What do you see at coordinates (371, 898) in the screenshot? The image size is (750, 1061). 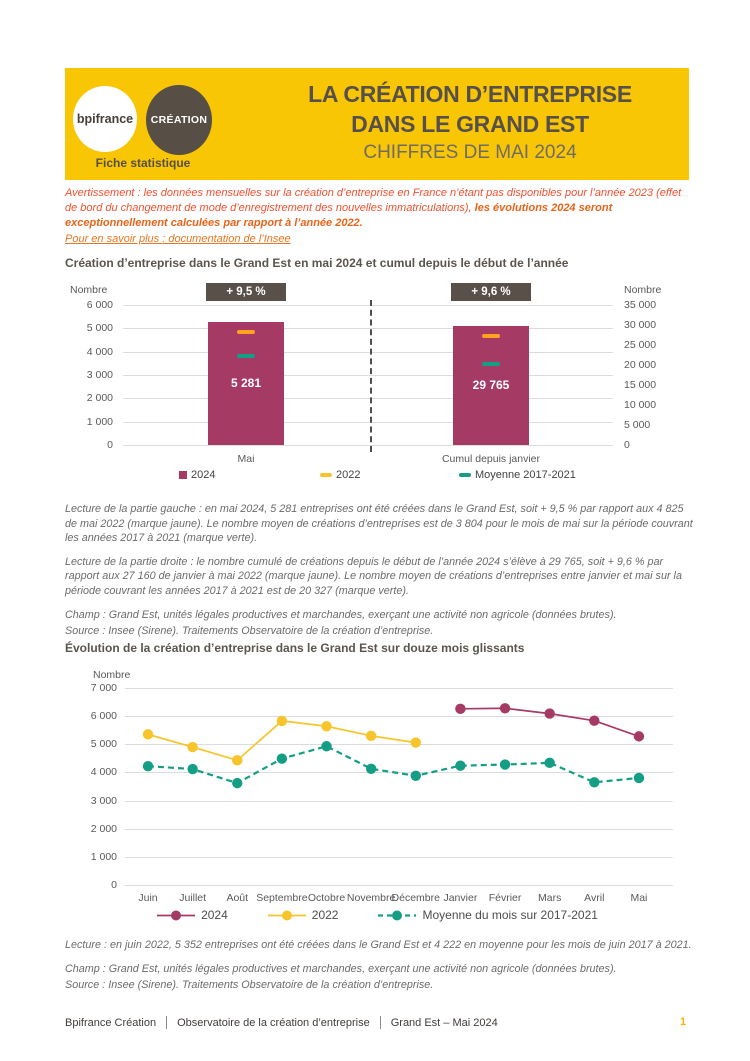 I see `chart2-month-label: Novembre` at bounding box center [371, 898].